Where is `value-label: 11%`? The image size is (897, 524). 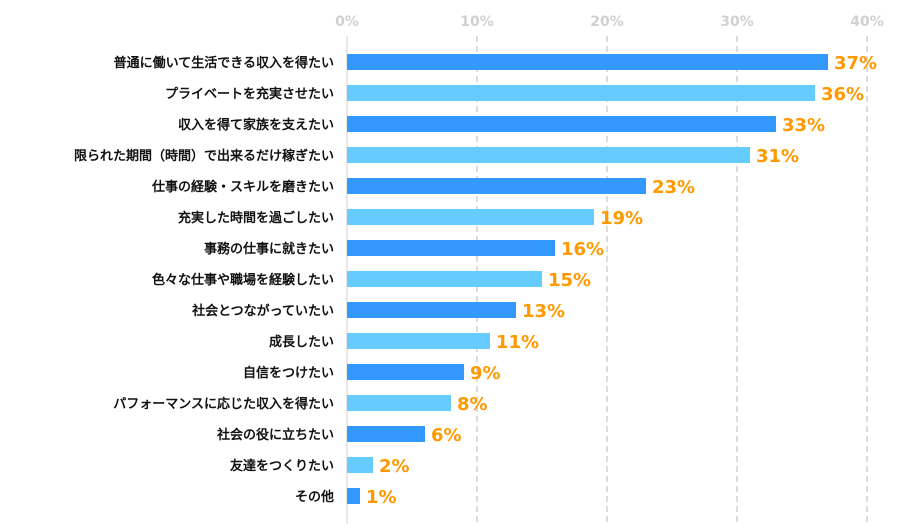
value-label: 11% is located at coordinates (517, 342).